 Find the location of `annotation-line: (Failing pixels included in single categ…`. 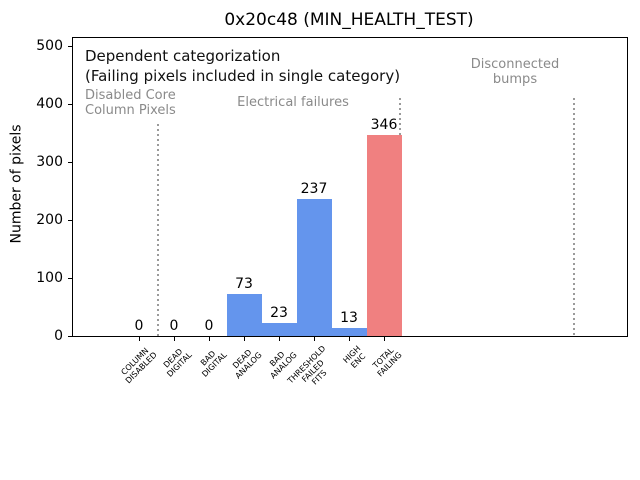

annotation-line: (Failing pixels included in single categ… is located at coordinates (243, 76).